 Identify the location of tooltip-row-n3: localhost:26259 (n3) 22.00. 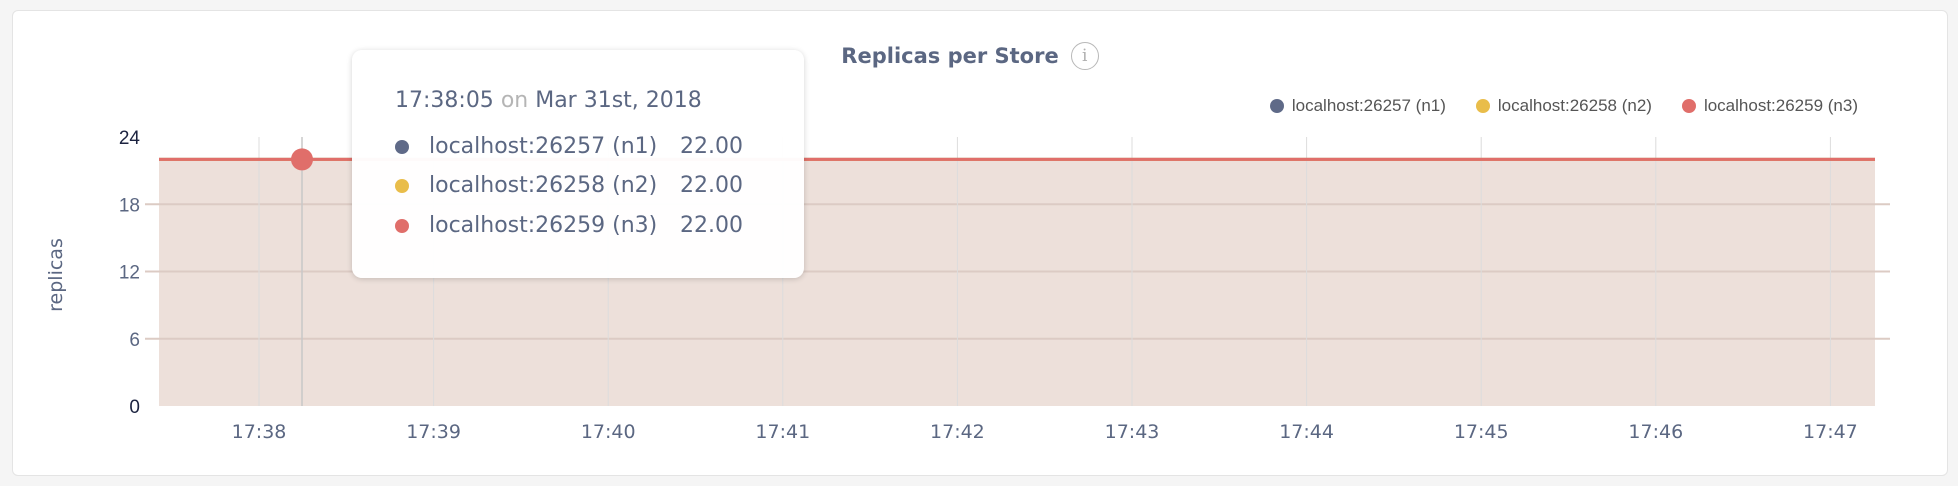
(569, 225).